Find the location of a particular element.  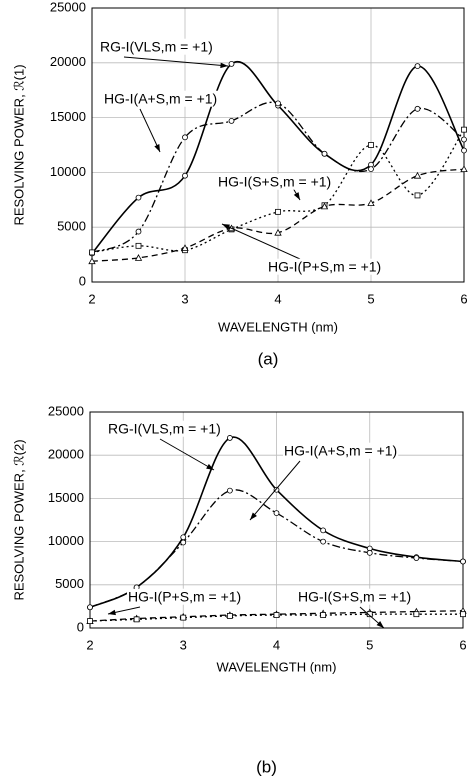

y-tick-label: 25000 is located at coordinates (68, 7).